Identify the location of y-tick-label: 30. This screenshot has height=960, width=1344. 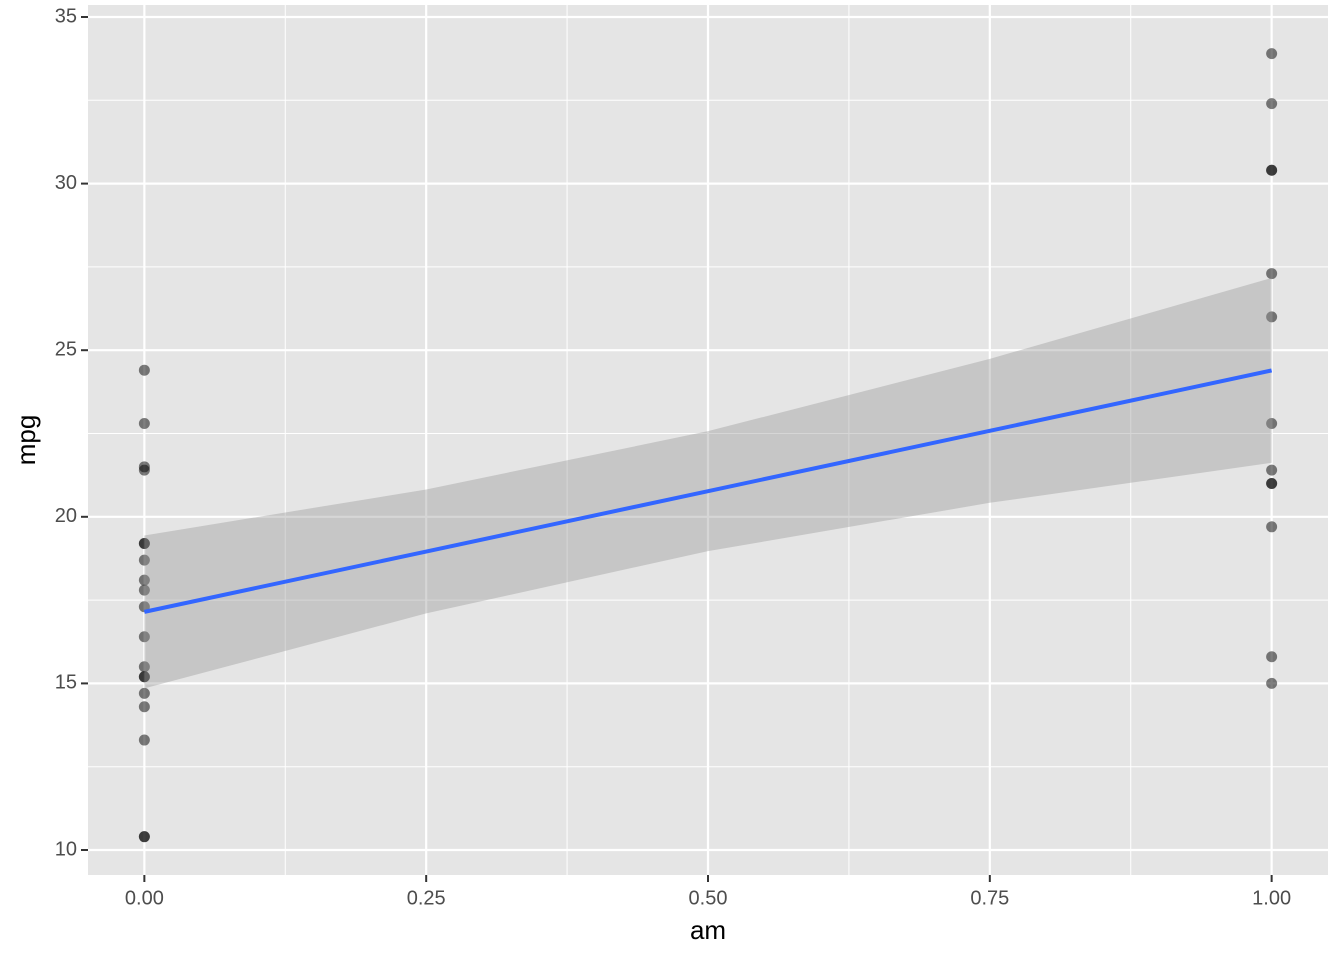
(66, 183).